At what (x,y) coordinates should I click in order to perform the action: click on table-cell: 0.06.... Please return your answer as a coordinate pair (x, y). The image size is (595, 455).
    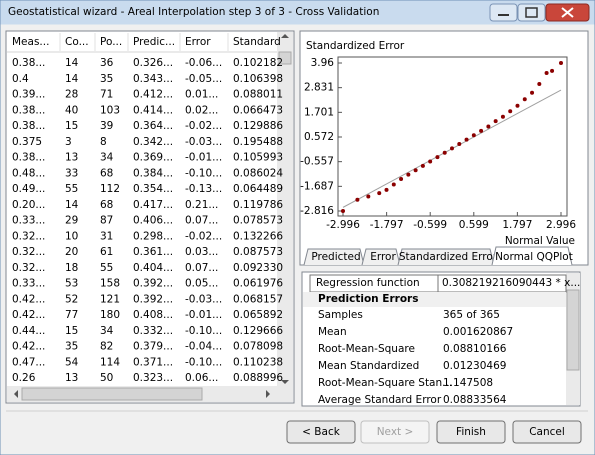
    Looking at the image, I should click on (201, 378).